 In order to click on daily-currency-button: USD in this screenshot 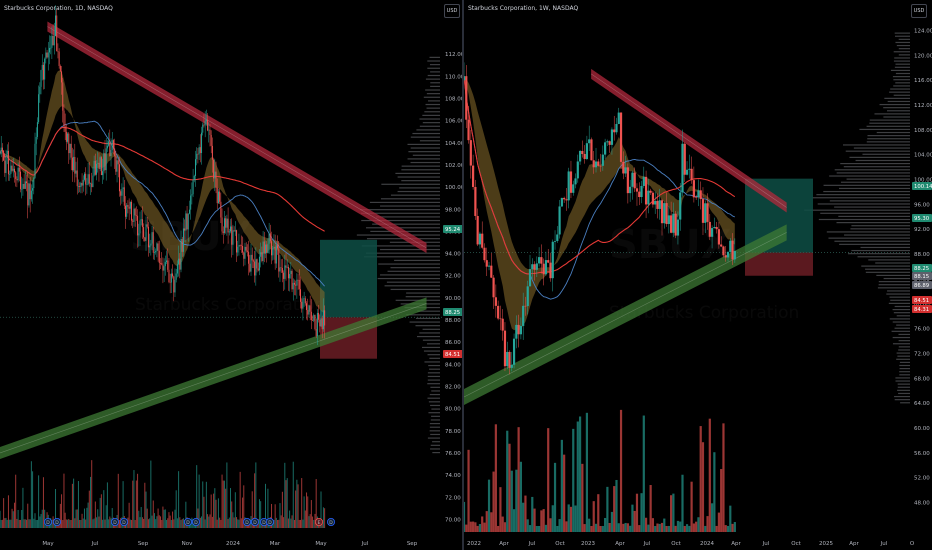, I will do `click(452, 11)`.